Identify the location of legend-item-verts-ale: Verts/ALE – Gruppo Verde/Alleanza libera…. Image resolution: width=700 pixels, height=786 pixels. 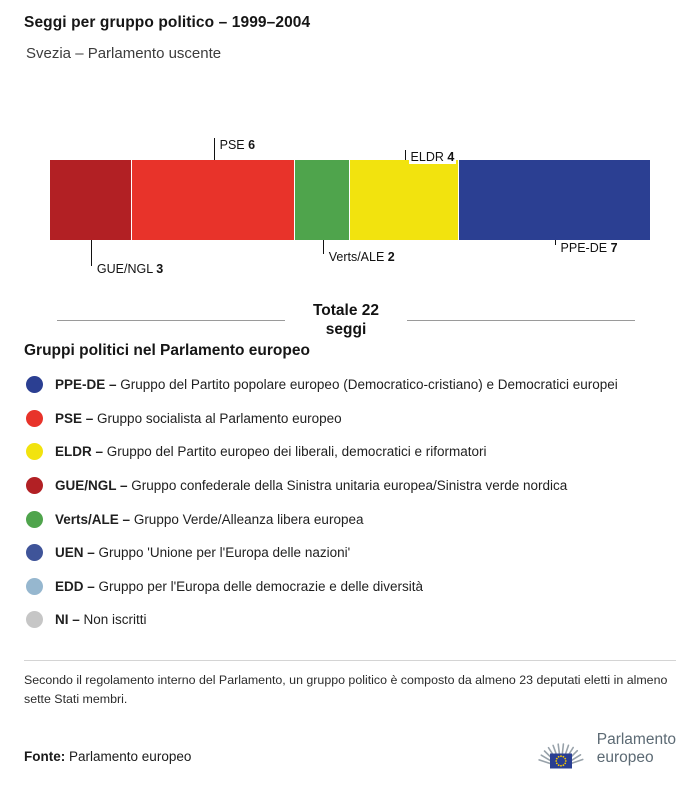
(354, 519).